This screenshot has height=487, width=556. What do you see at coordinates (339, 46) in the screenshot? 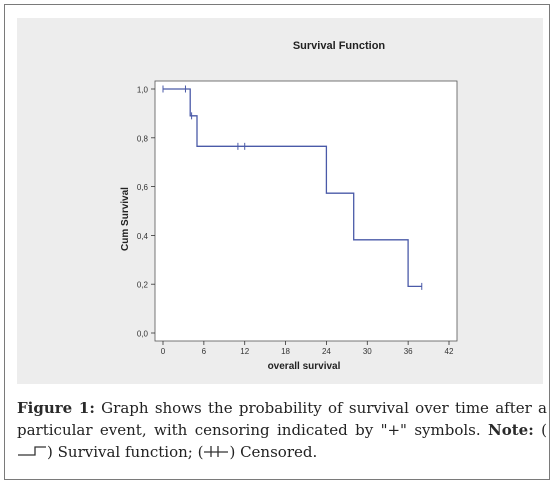
I see `chart-title: Survival Function` at bounding box center [339, 46].